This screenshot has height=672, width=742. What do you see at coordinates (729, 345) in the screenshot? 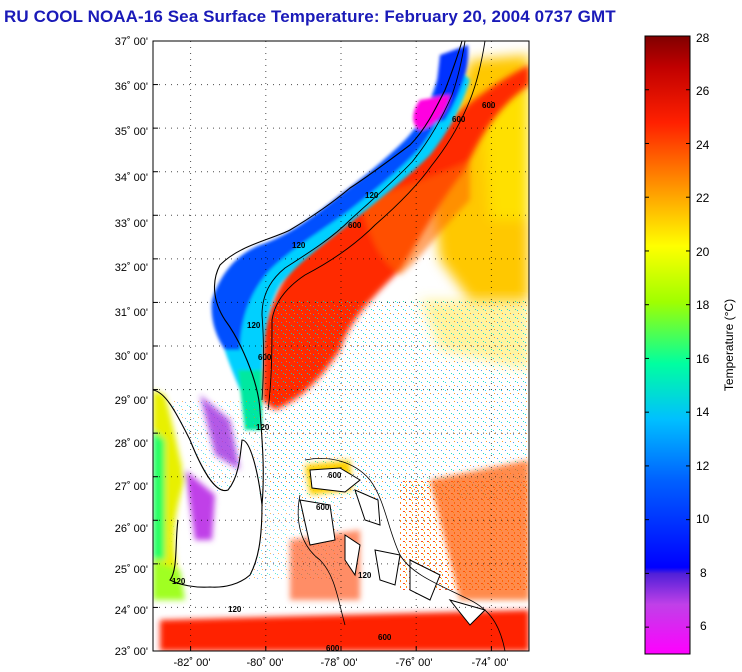
I see `colorbar-title: Temperature (°C)` at bounding box center [729, 345].